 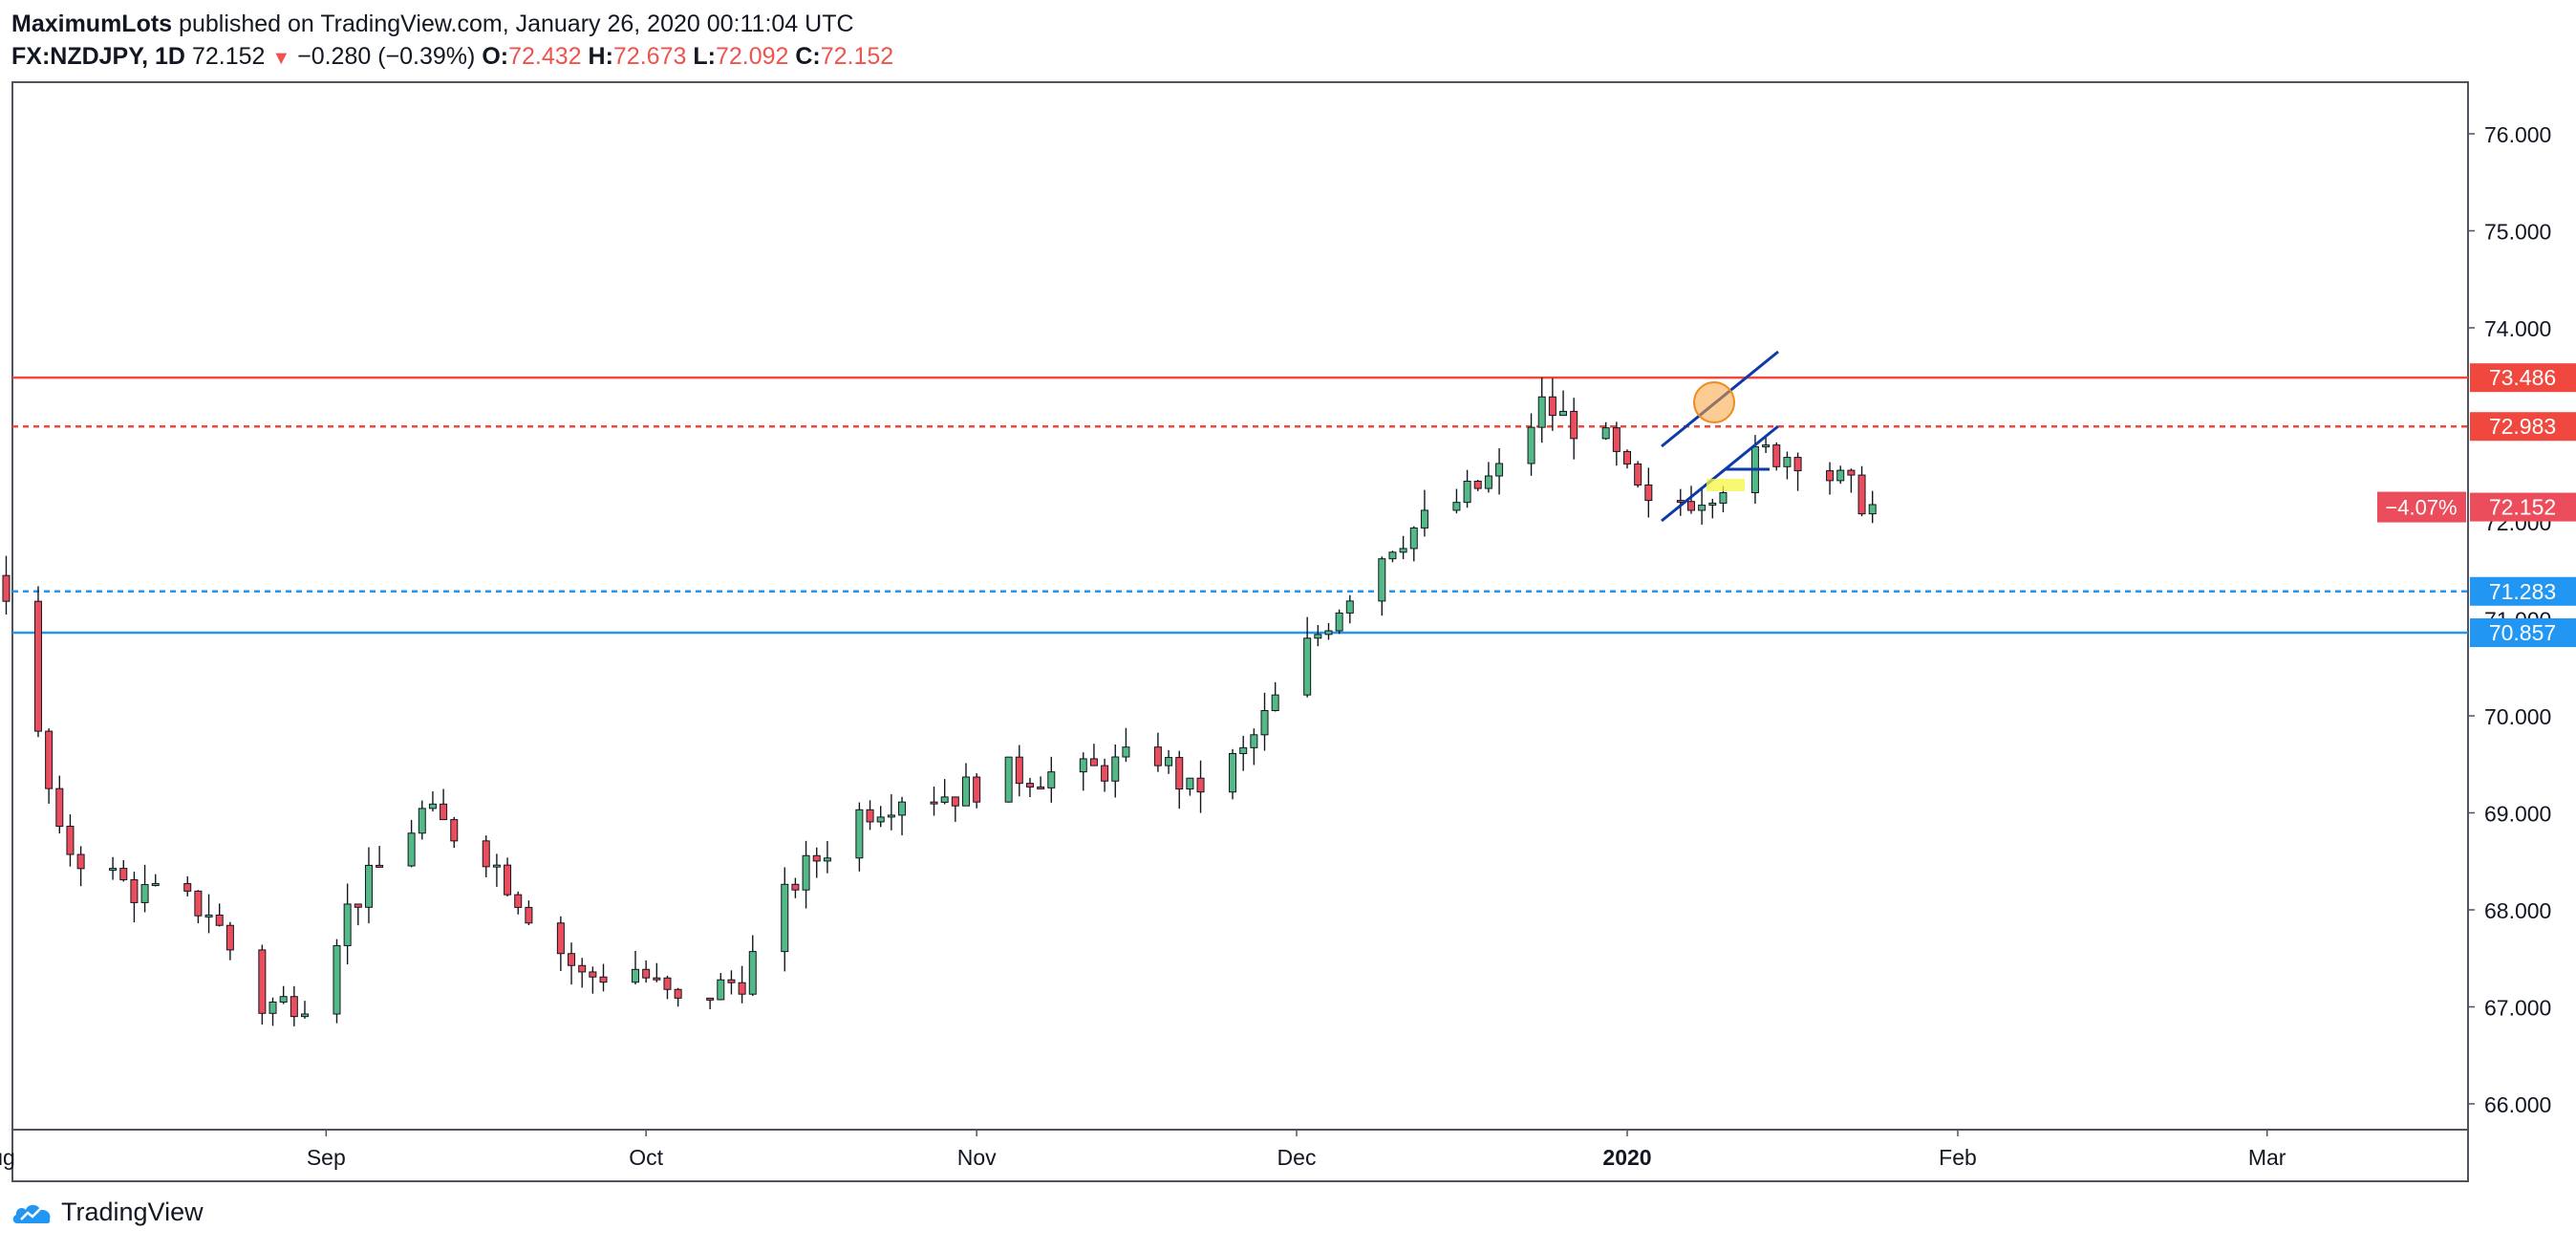 I want to click on highlight-marker, so click(x=1726, y=485).